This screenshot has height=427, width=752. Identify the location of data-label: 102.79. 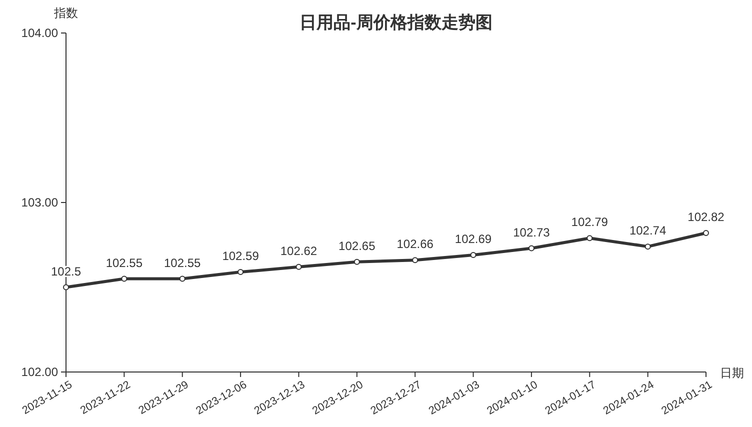
(589, 222).